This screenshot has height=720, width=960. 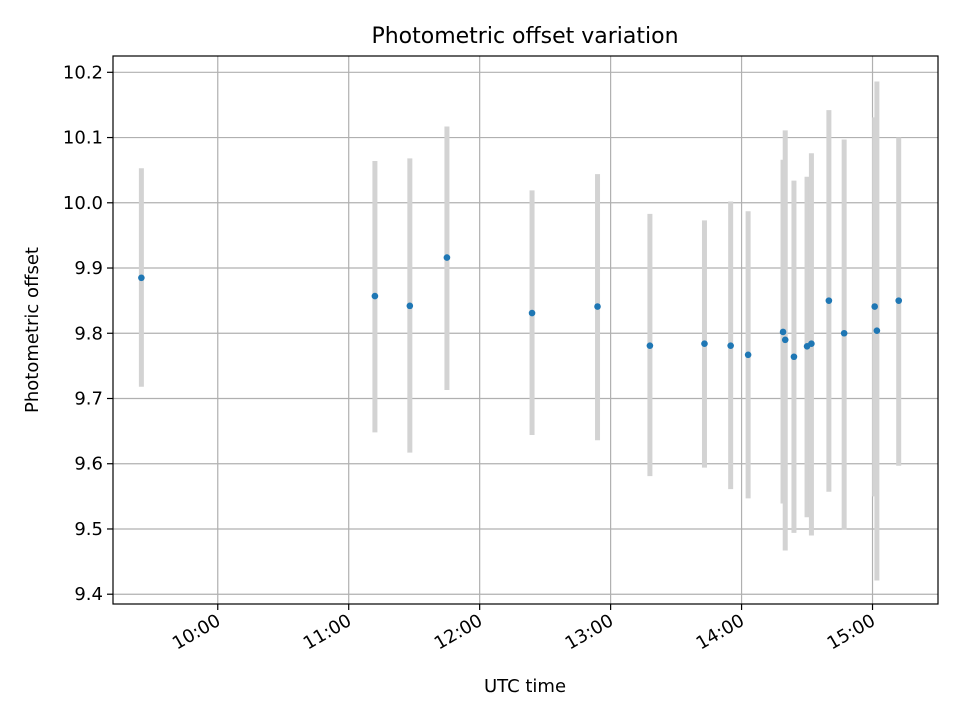 I want to click on x-axis-label: UTC time, so click(x=525, y=686).